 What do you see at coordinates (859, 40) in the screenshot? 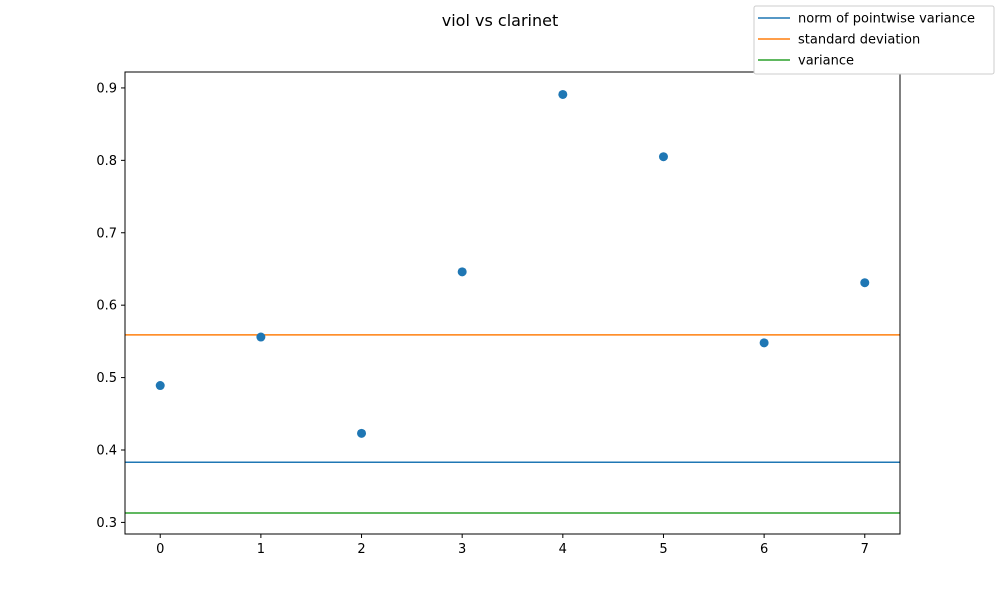
I see `legend-label: standard deviation` at bounding box center [859, 40].